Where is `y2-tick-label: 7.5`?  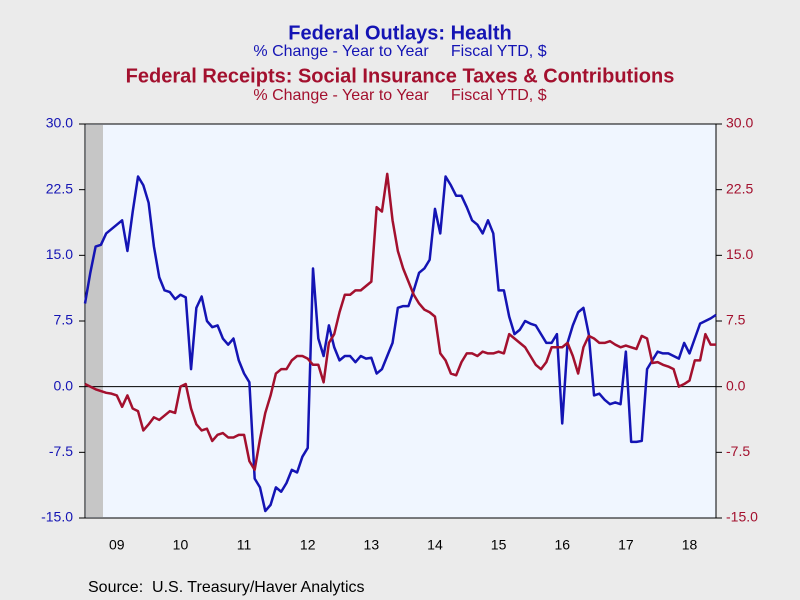
y2-tick-label: 7.5 is located at coordinates (736, 320).